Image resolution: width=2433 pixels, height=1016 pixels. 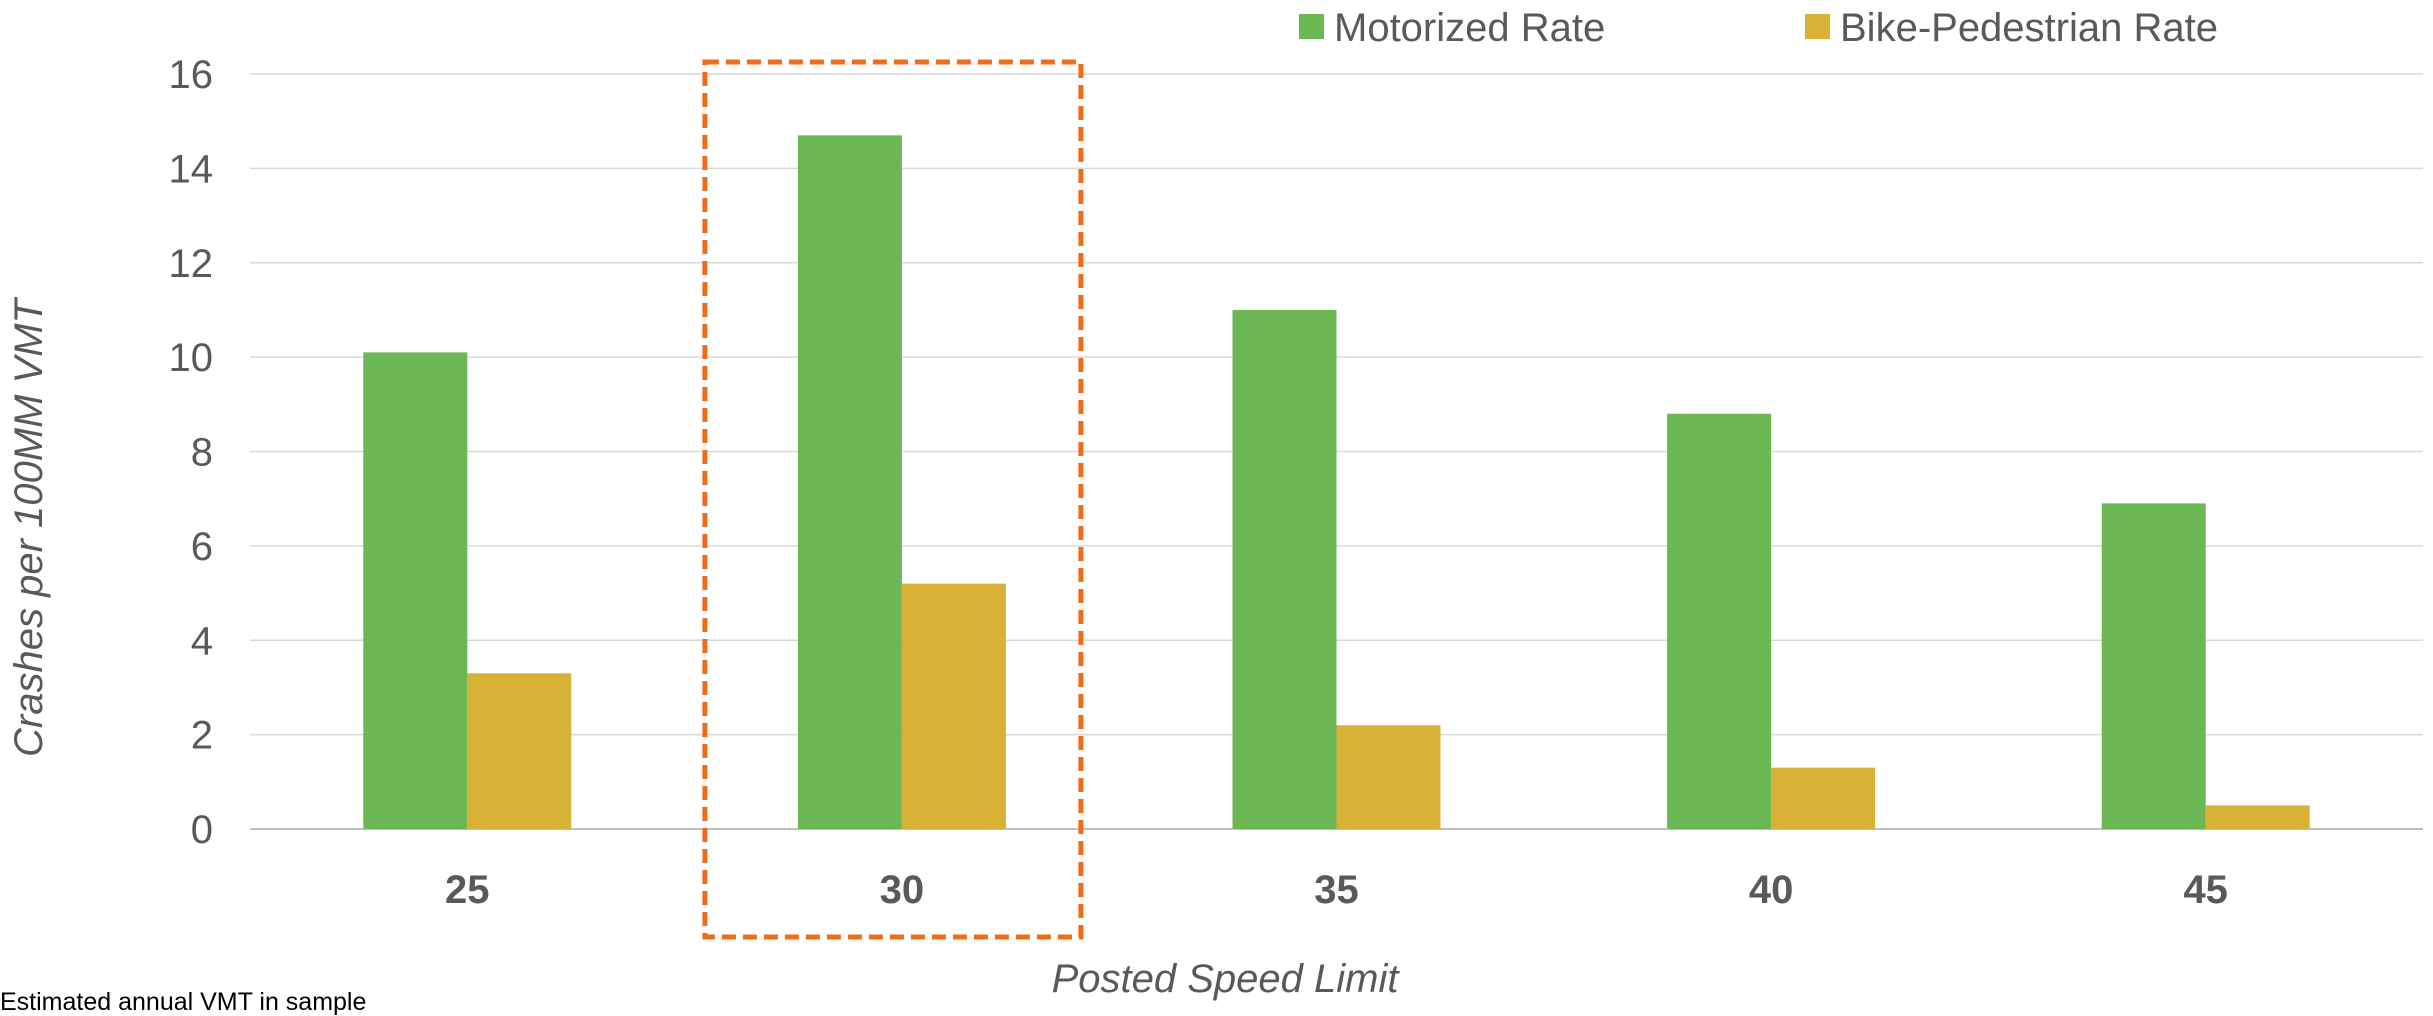 I want to click on x-axis-ticks: 25 30 35 40 45, so click(x=1336, y=890).